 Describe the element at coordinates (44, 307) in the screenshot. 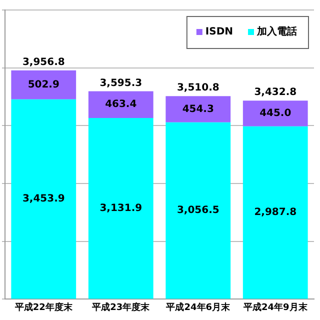

I see `x-tick-label: 平成22年度末` at that location.